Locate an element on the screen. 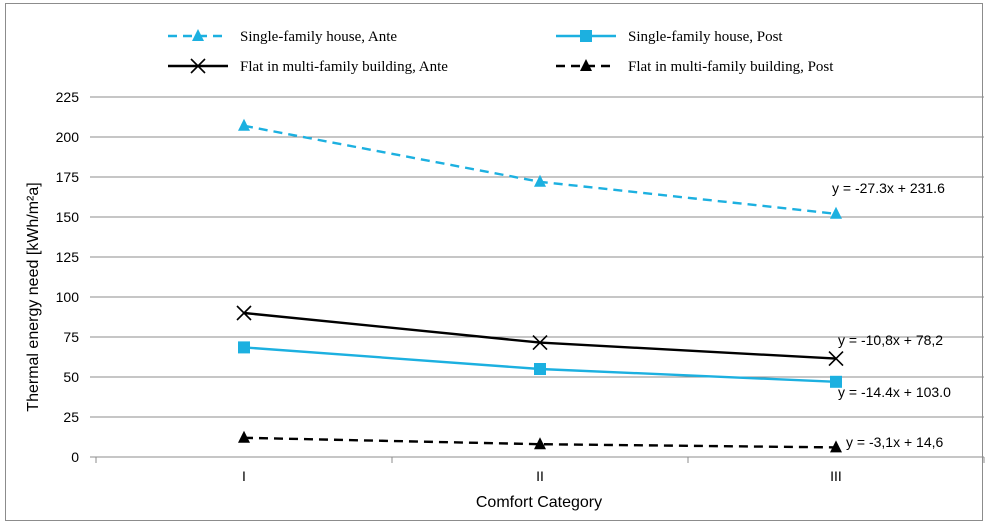  x-tick-label: III is located at coordinates (836, 476).